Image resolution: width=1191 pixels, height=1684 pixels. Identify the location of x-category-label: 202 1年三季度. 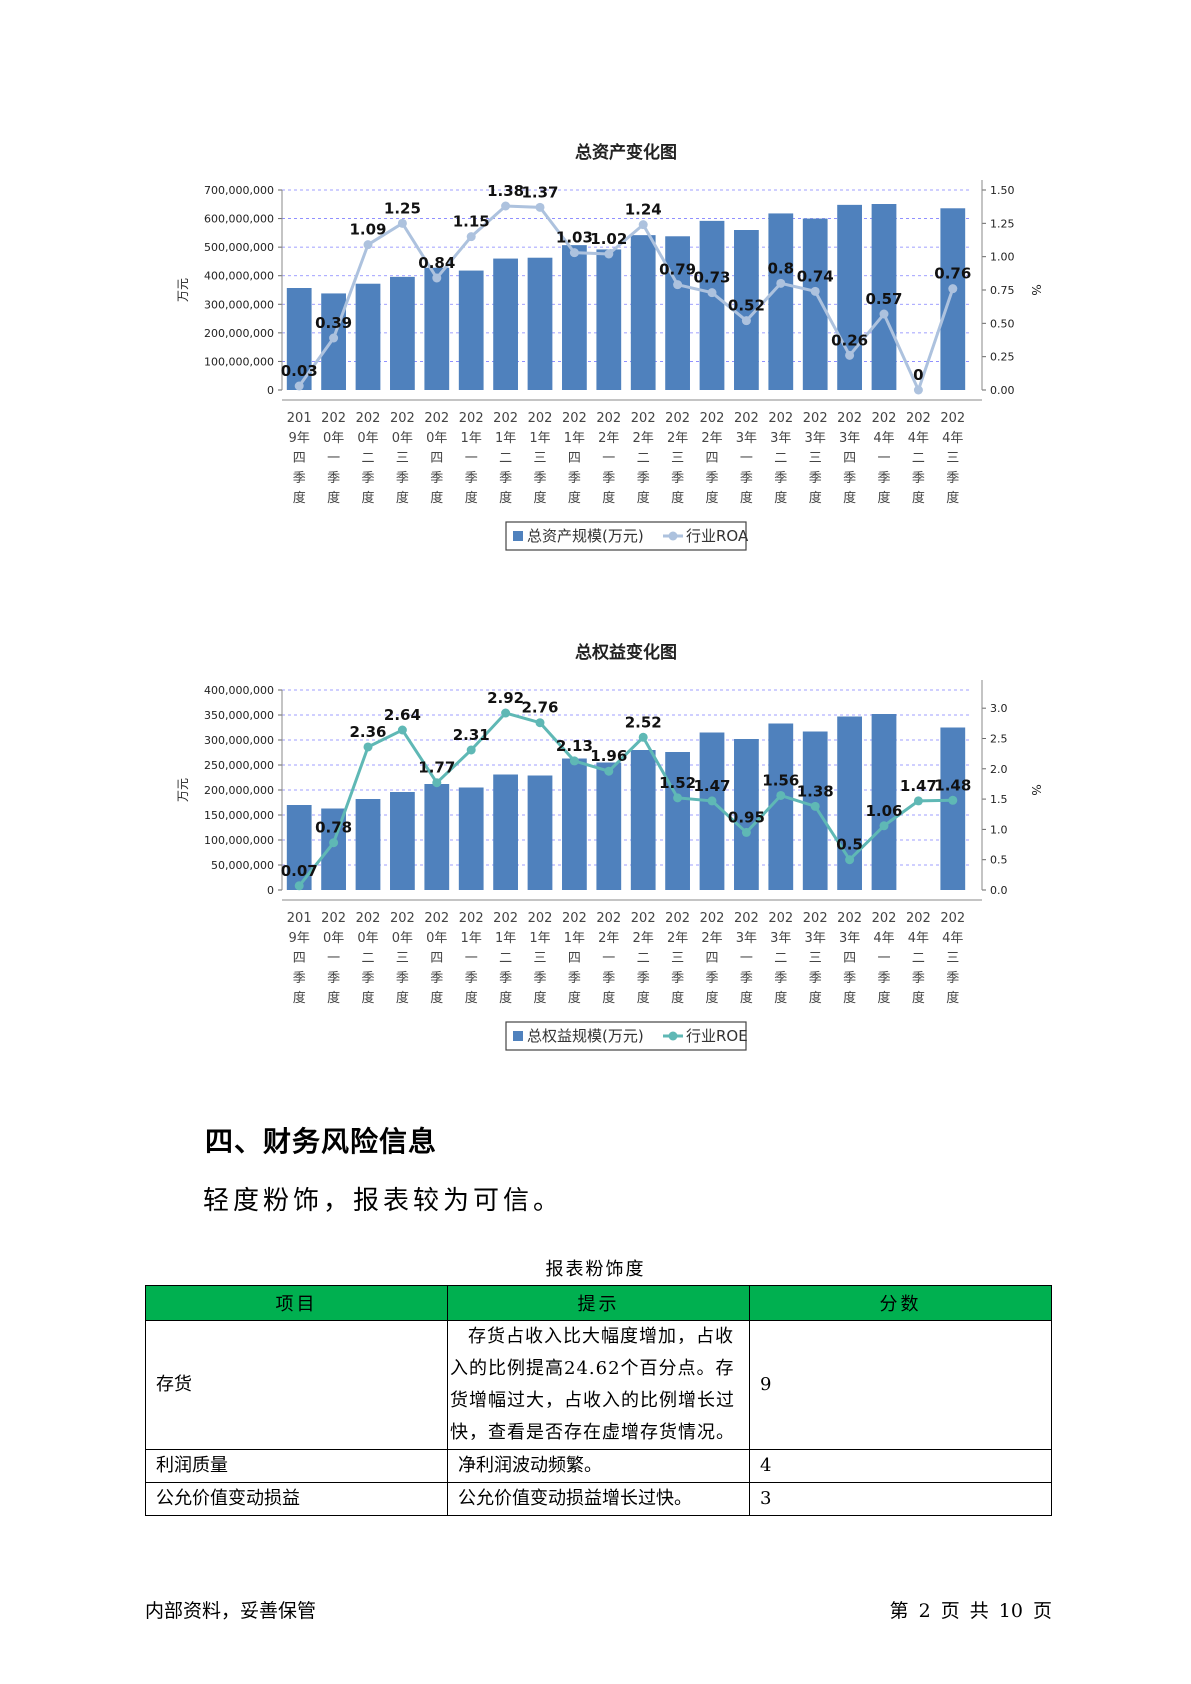
(540, 958).